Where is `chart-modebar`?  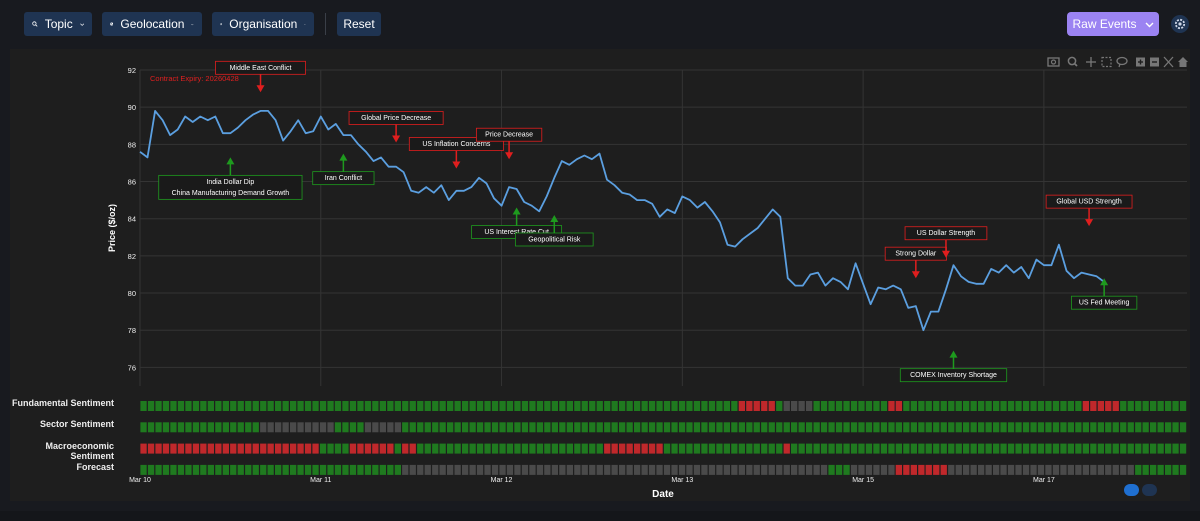
chart-modebar is located at coordinates (1117, 62).